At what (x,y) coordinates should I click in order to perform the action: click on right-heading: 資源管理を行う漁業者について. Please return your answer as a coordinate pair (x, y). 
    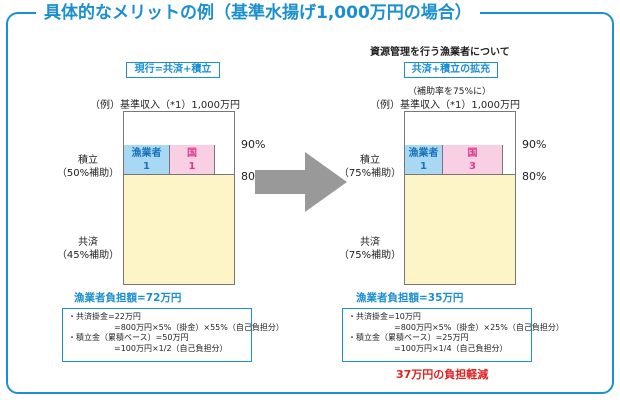
    Looking at the image, I should click on (440, 52).